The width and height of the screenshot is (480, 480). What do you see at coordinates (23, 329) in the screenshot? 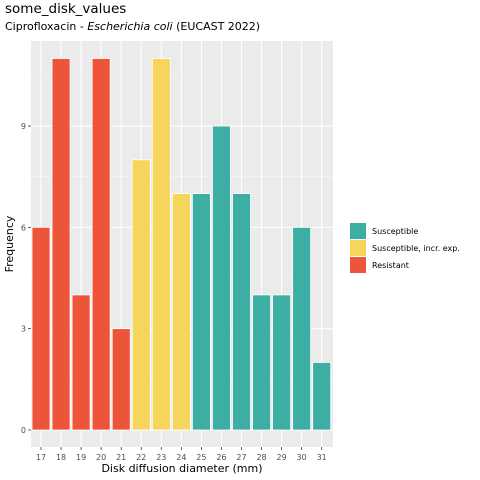
I see `y-tick-label: 3` at bounding box center [23, 329].